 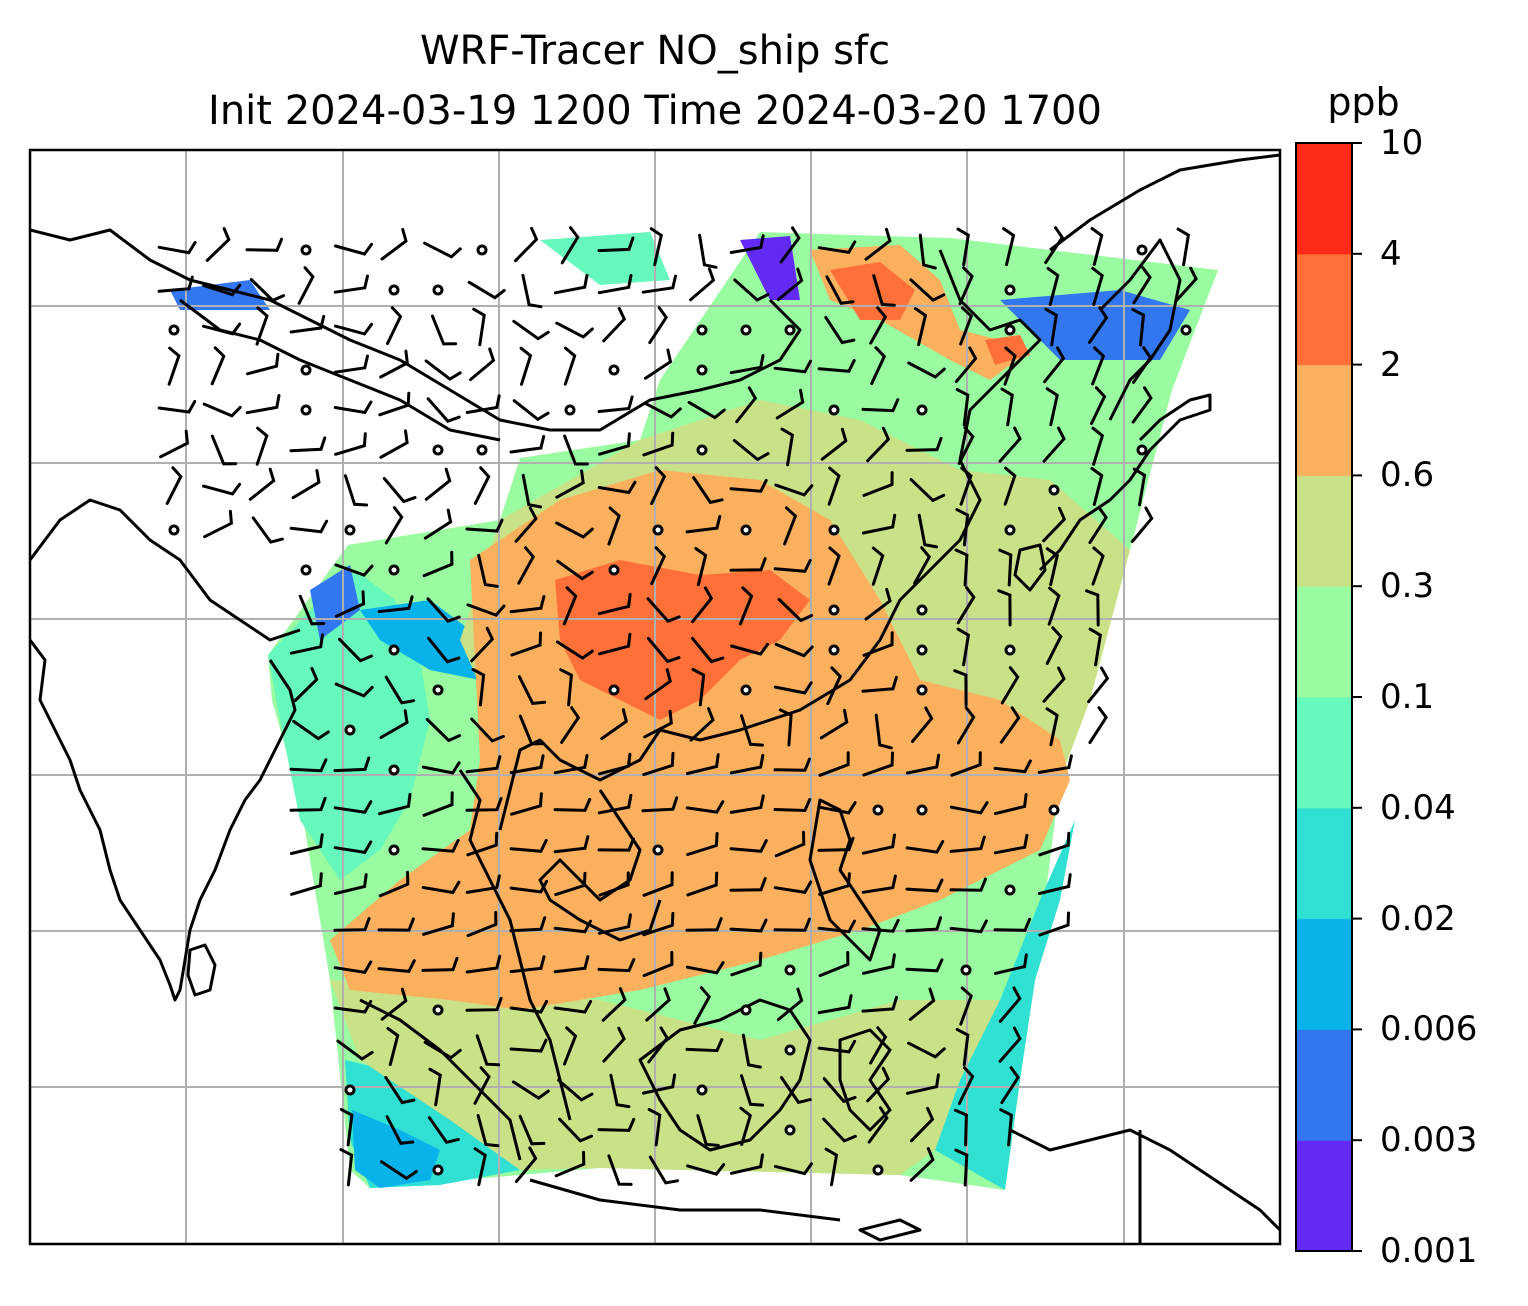 What do you see at coordinates (1418, 807) in the screenshot?
I see `colorbar-tick-label: 0.04` at bounding box center [1418, 807].